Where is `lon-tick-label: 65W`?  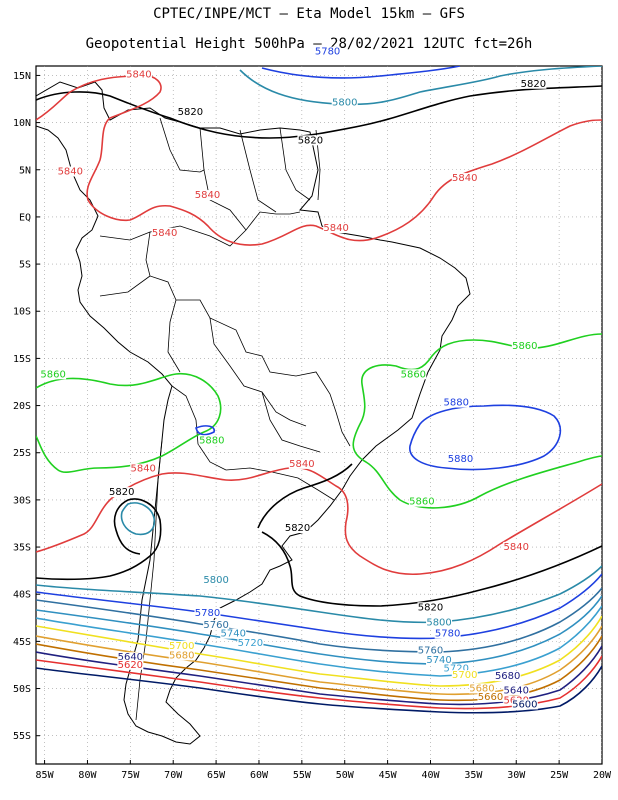
lon-tick-label: 65W is located at coordinates (216, 775).